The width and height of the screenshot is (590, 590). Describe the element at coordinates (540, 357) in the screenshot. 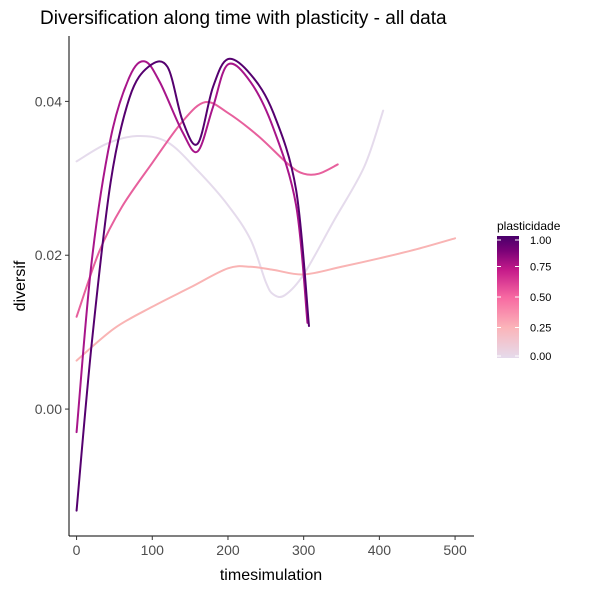

I see `legend-tick-label: 0.00` at that location.